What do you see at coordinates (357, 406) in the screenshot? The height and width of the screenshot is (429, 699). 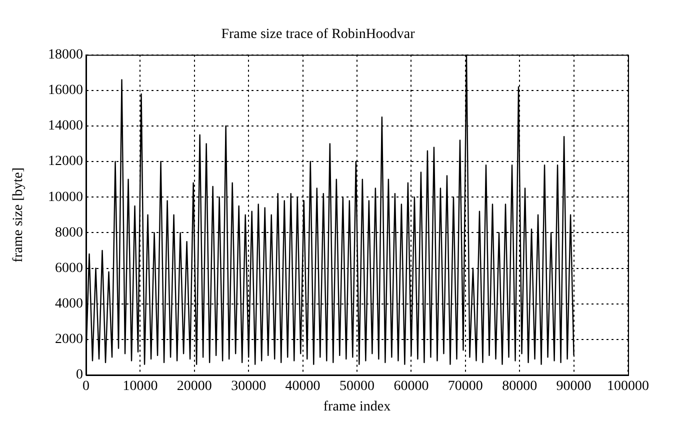 I see `x-axis-title: frame index` at bounding box center [357, 406].